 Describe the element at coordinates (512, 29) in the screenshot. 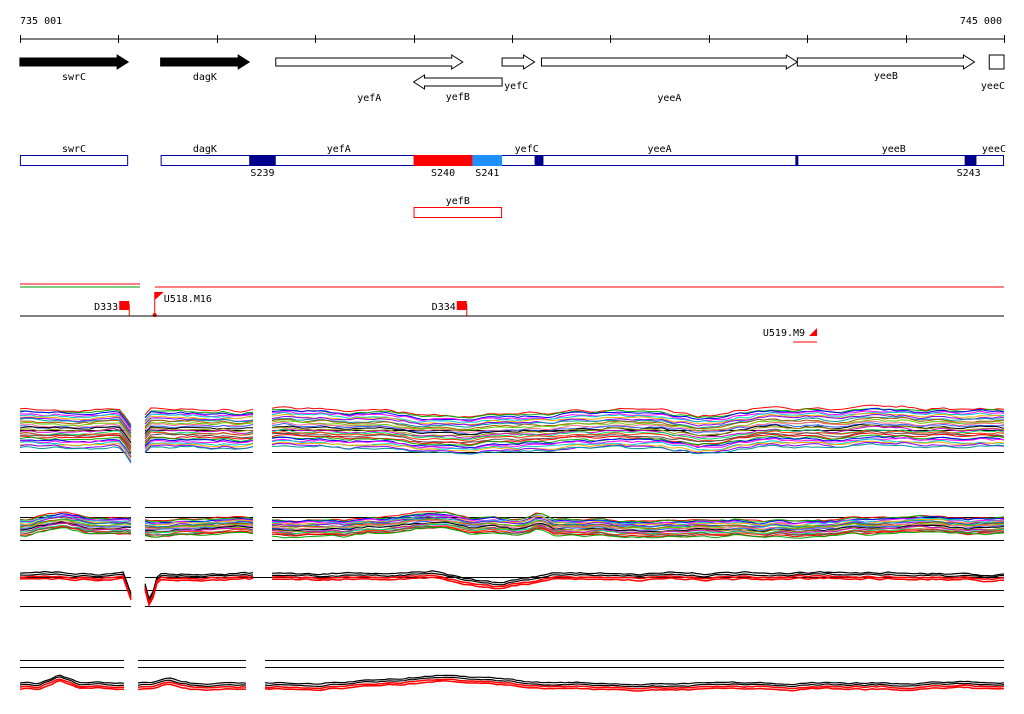

I see `ruler: 735 001 745 000` at that location.